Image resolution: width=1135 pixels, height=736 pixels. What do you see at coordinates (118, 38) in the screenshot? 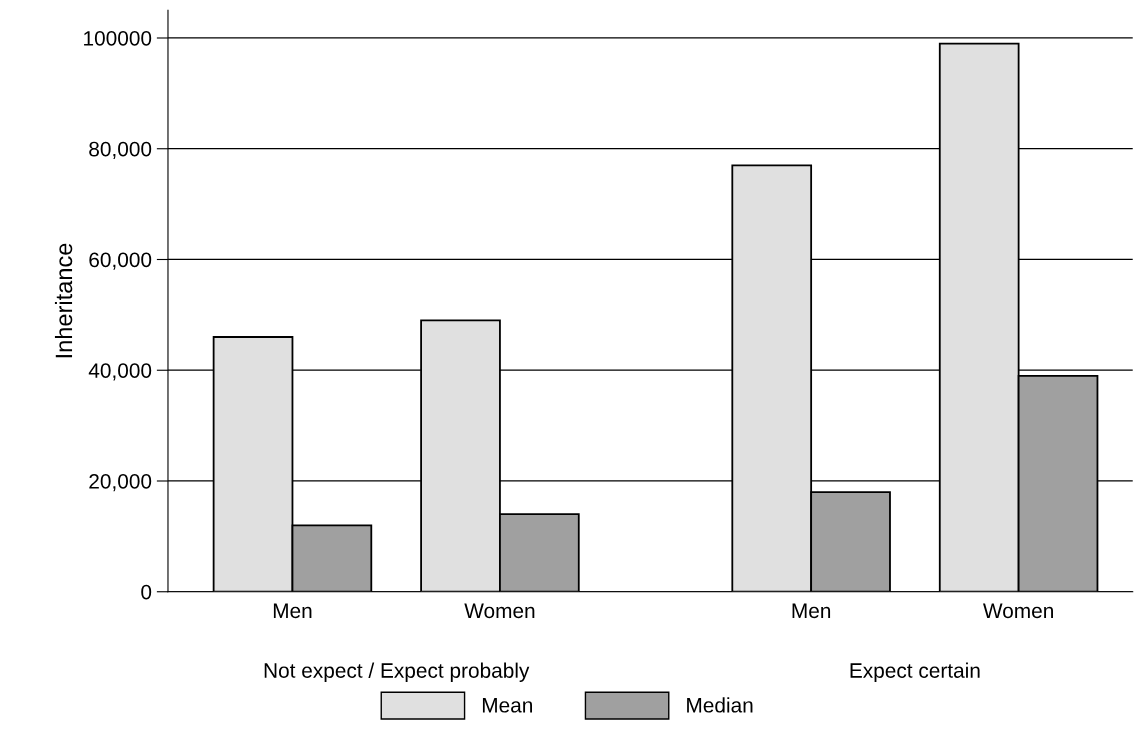
I see `y-tick-label: 100000` at bounding box center [118, 38].